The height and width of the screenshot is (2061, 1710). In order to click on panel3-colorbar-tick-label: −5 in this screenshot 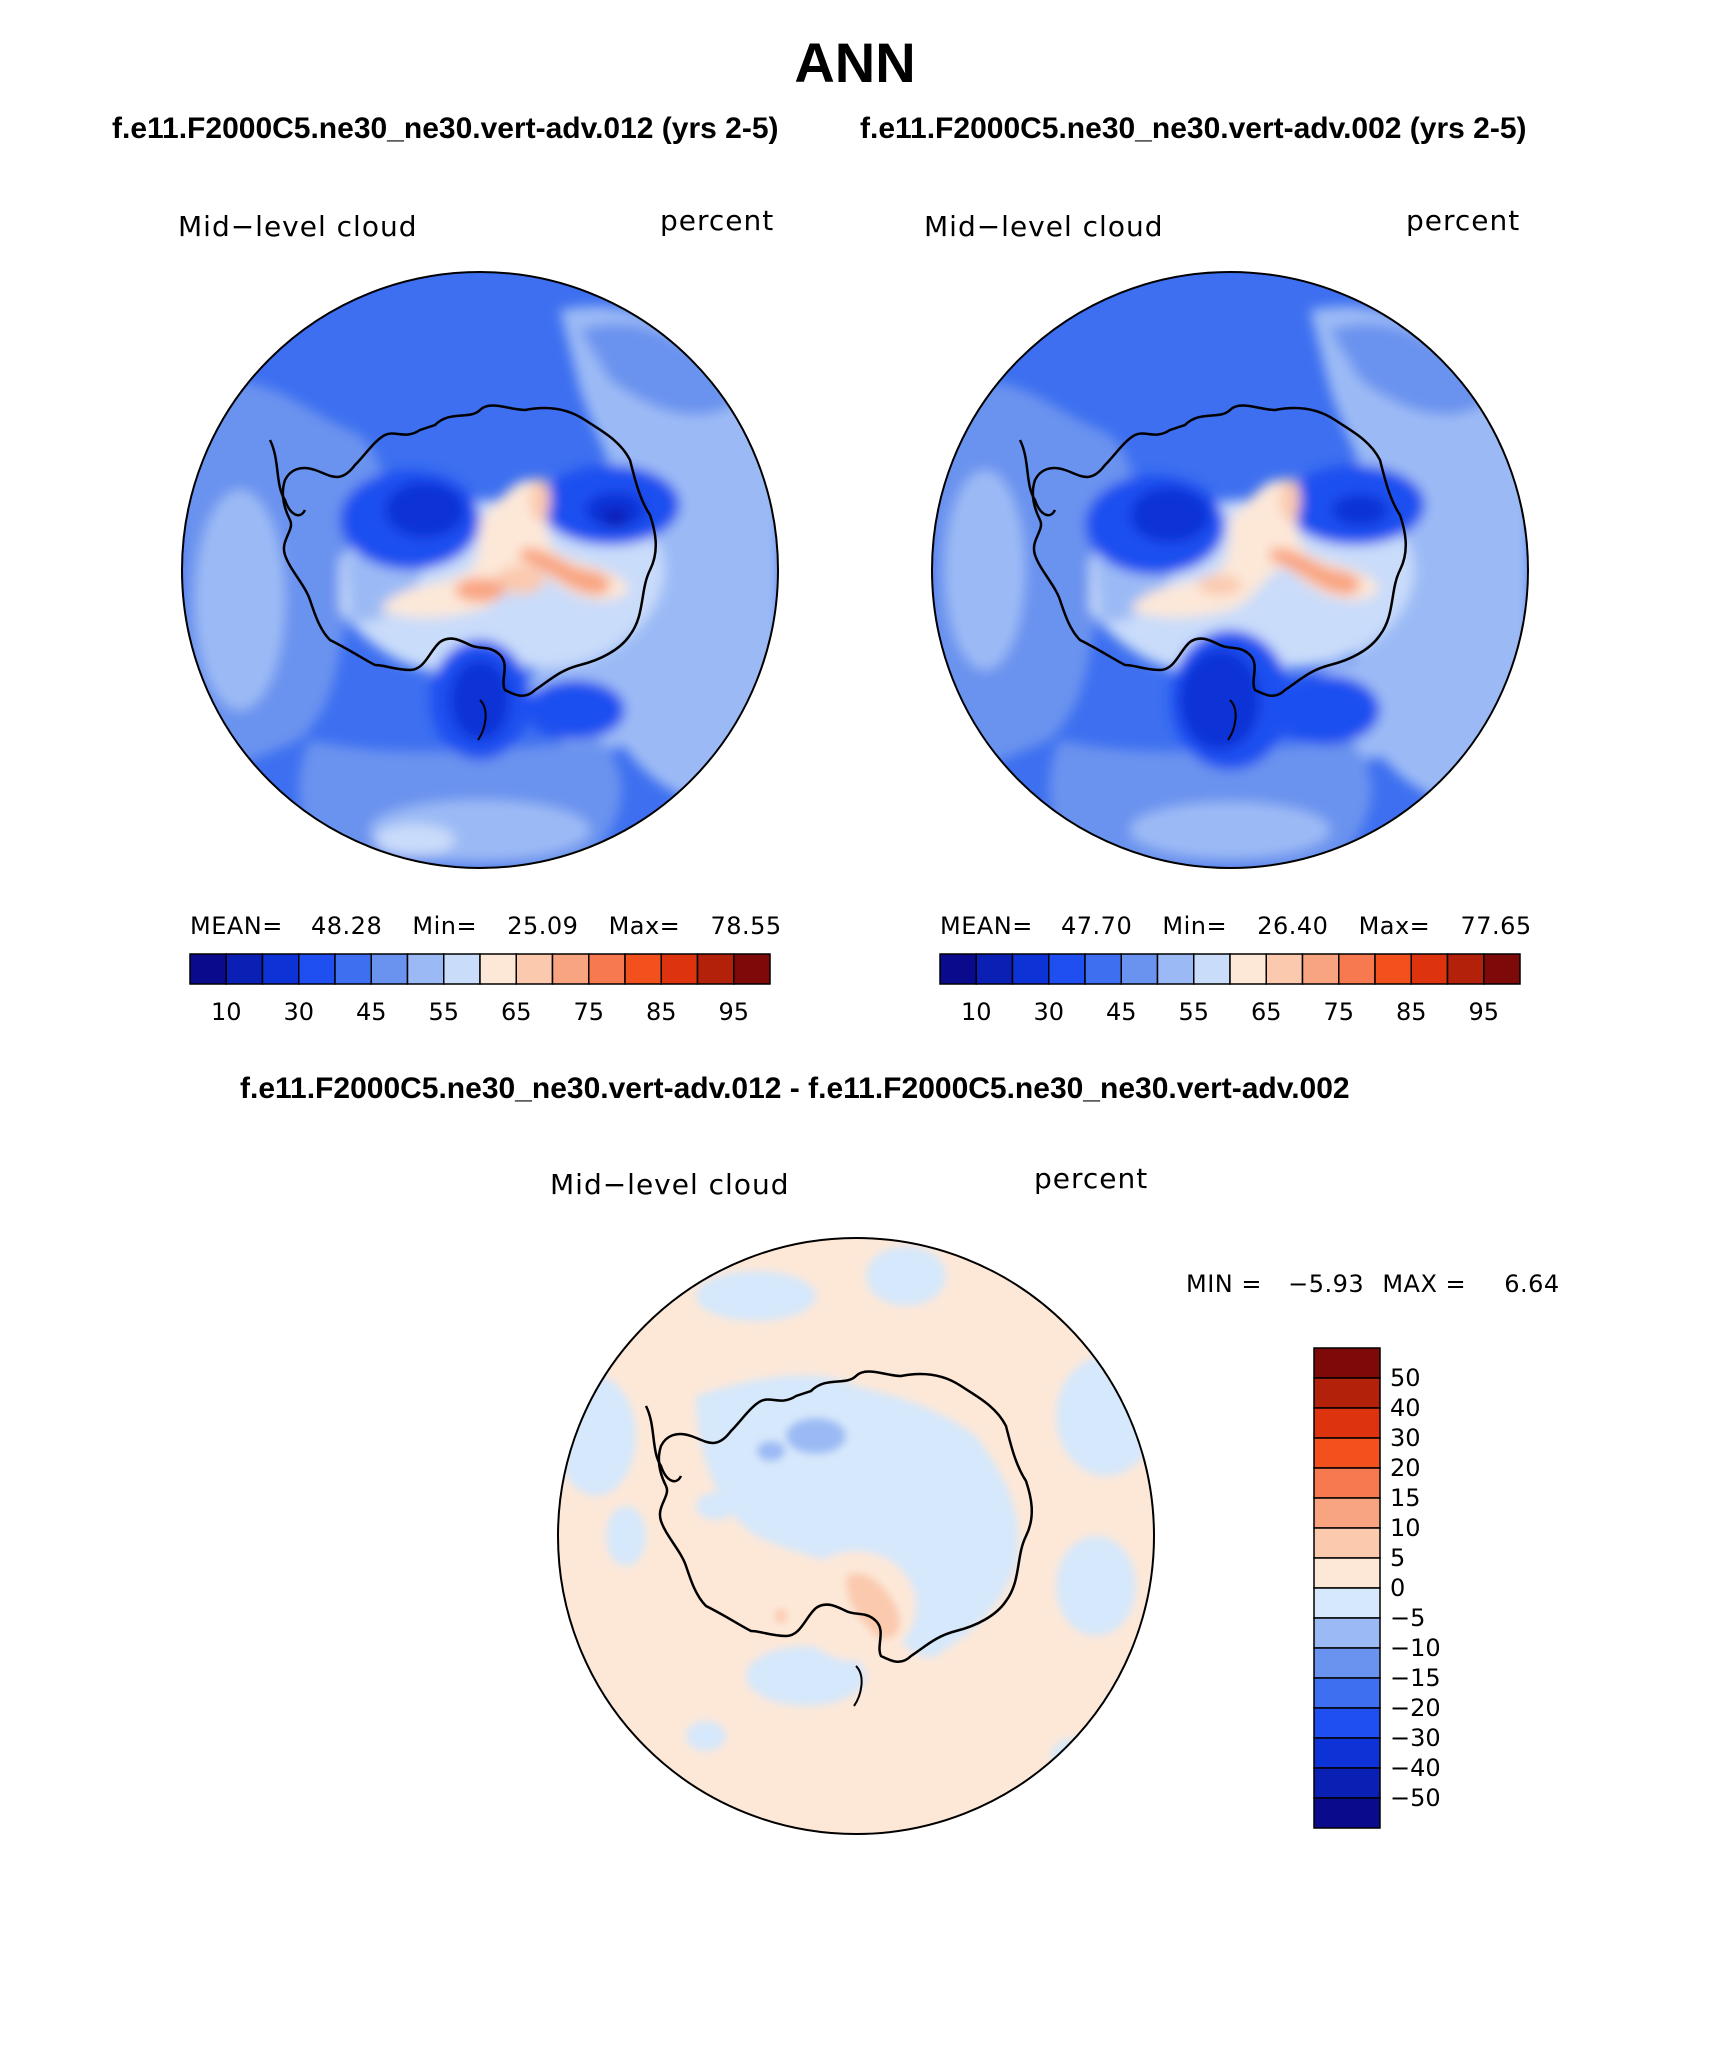, I will do `click(1407, 1618)`.